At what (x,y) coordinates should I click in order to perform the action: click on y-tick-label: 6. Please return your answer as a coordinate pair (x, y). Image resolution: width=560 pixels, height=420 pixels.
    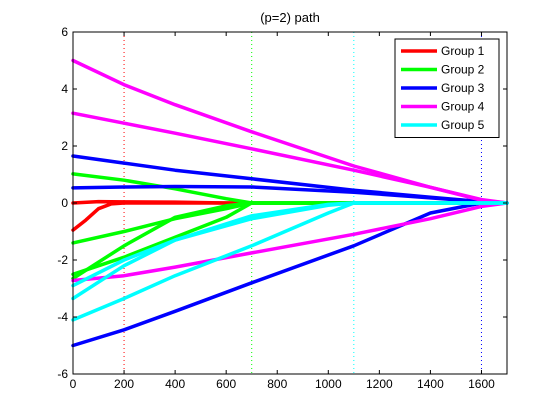
    Looking at the image, I should click on (64, 32).